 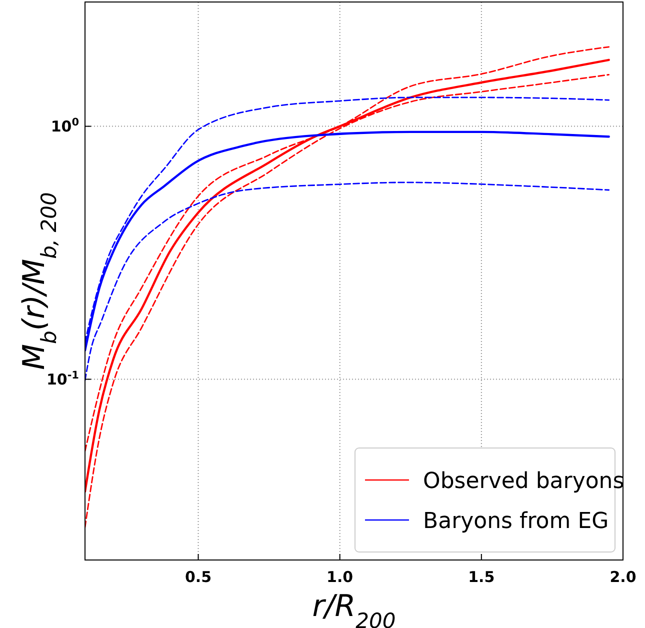 I want to click on y-tick-label: 10$^{-1}$, so click(x=62, y=378).